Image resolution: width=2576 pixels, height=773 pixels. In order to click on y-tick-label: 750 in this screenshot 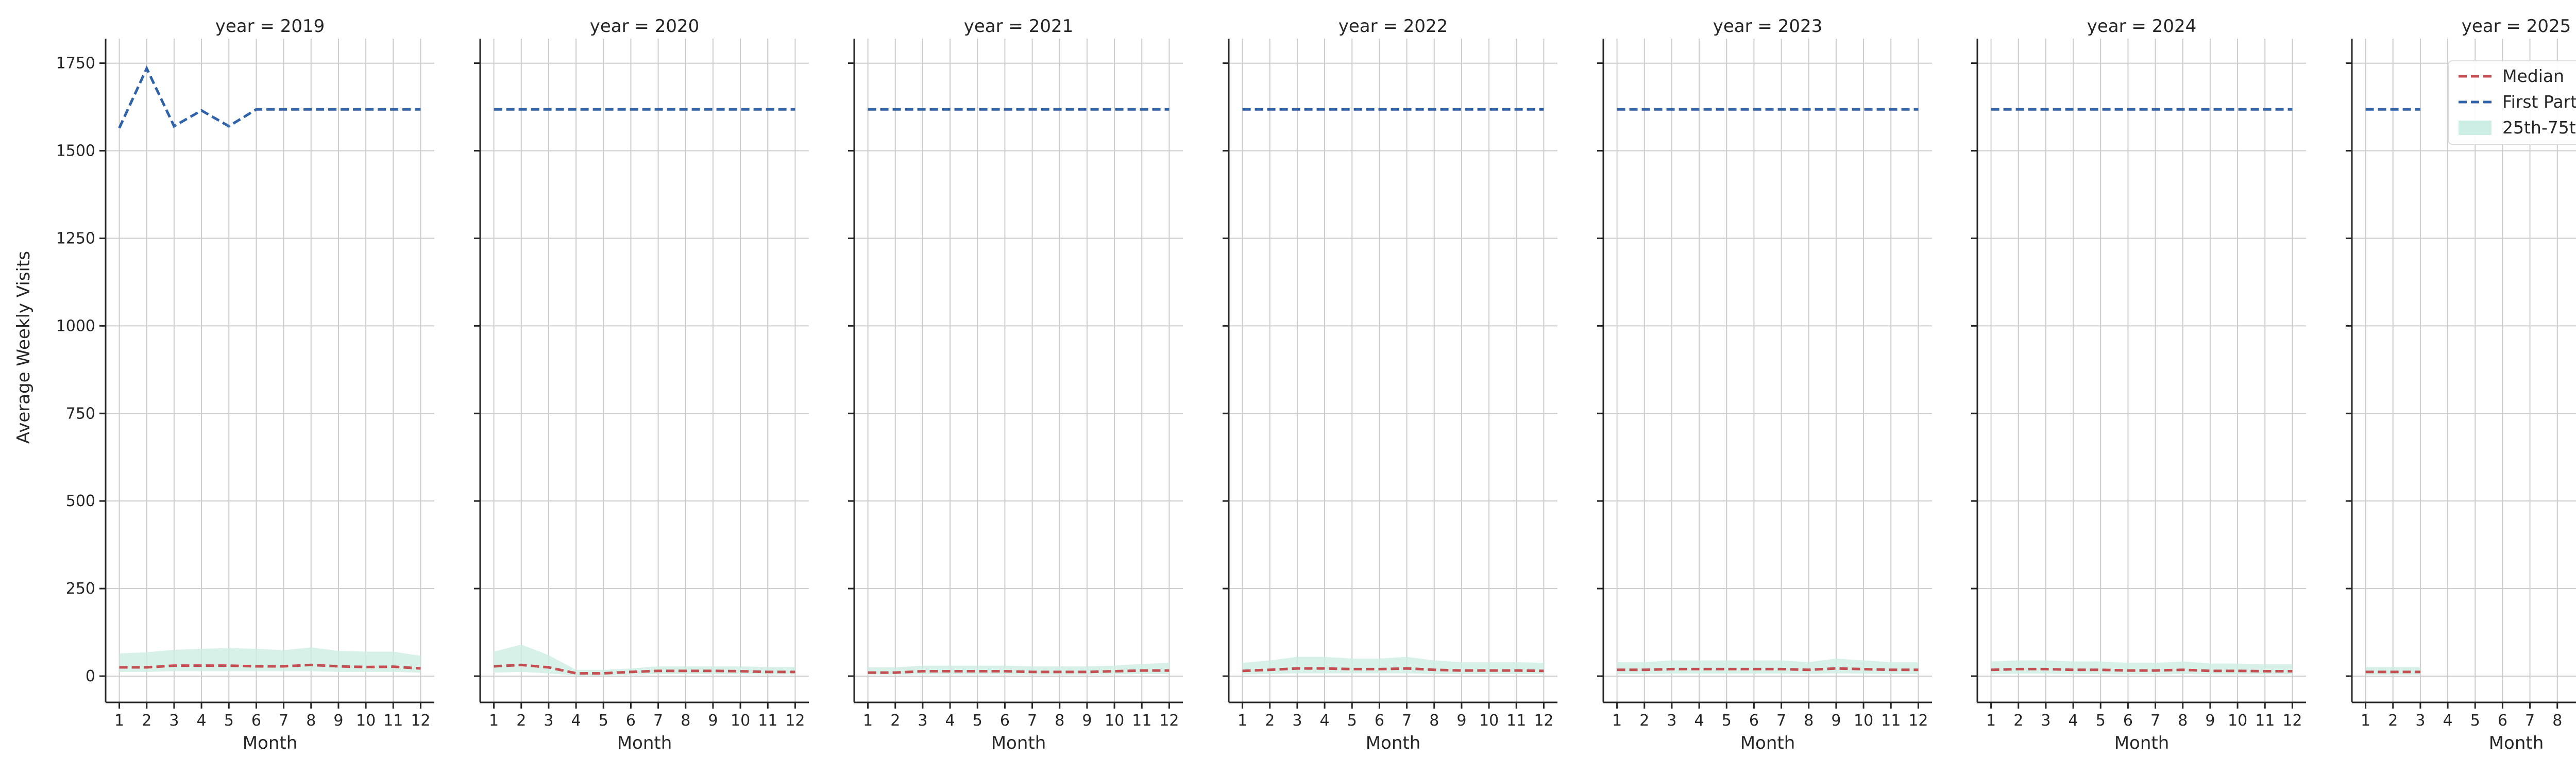, I will do `click(80, 414)`.